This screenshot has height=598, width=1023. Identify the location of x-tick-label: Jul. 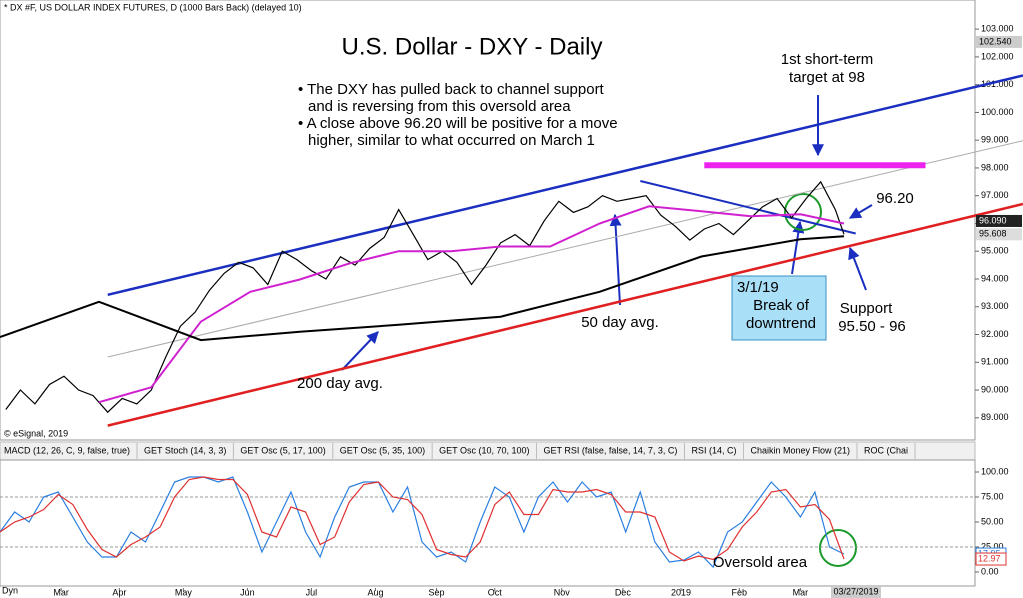
(312, 592).